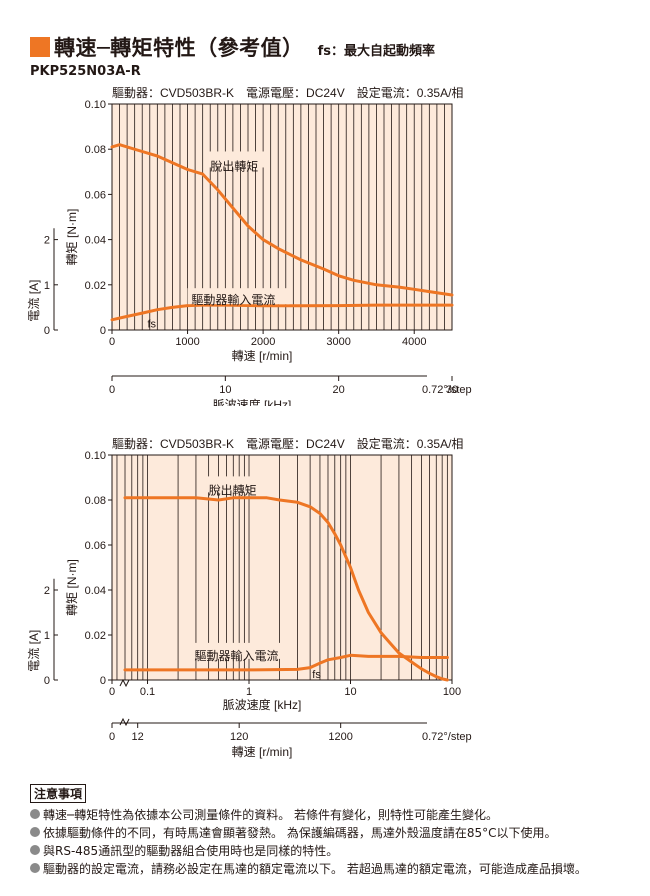 The height and width of the screenshot is (896, 650). Describe the element at coordinates (187, 342) in the screenshot. I see `x-tick-label: 1000` at that location.